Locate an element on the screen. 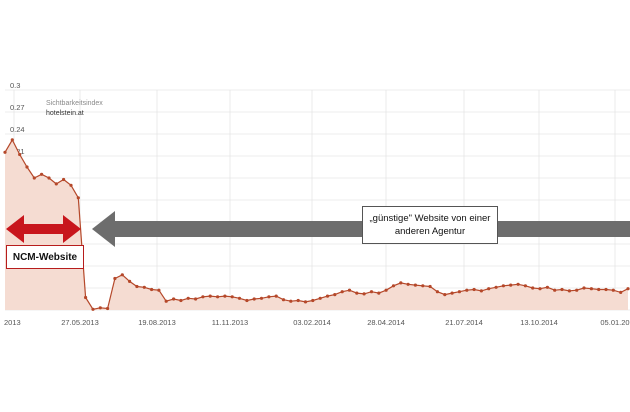 The width and height of the screenshot is (630, 412). y-tick-label: 0.24 is located at coordinates (17, 129).